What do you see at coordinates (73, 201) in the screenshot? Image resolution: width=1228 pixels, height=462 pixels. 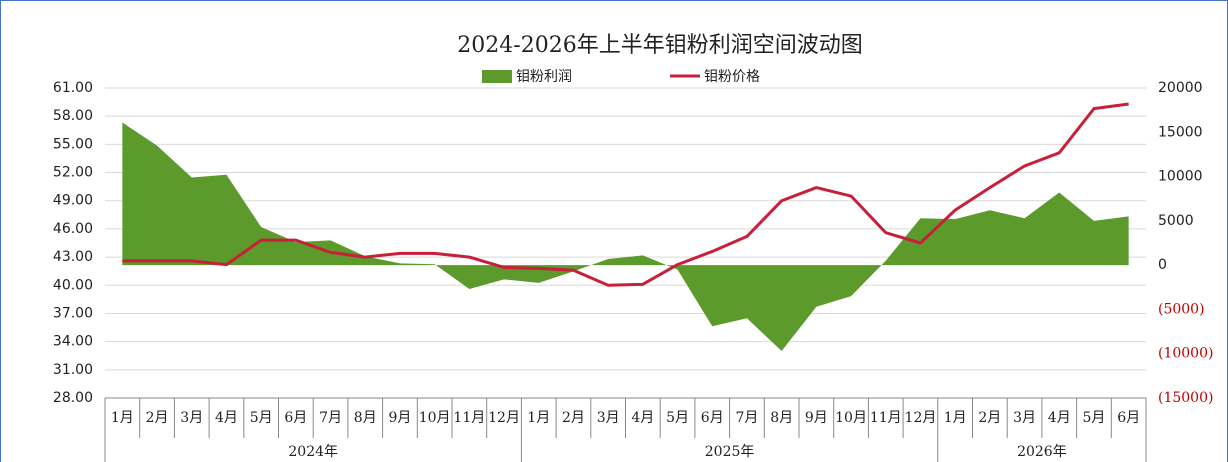 I see `y-tick-label: 49.00` at bounding box center [73, 201].